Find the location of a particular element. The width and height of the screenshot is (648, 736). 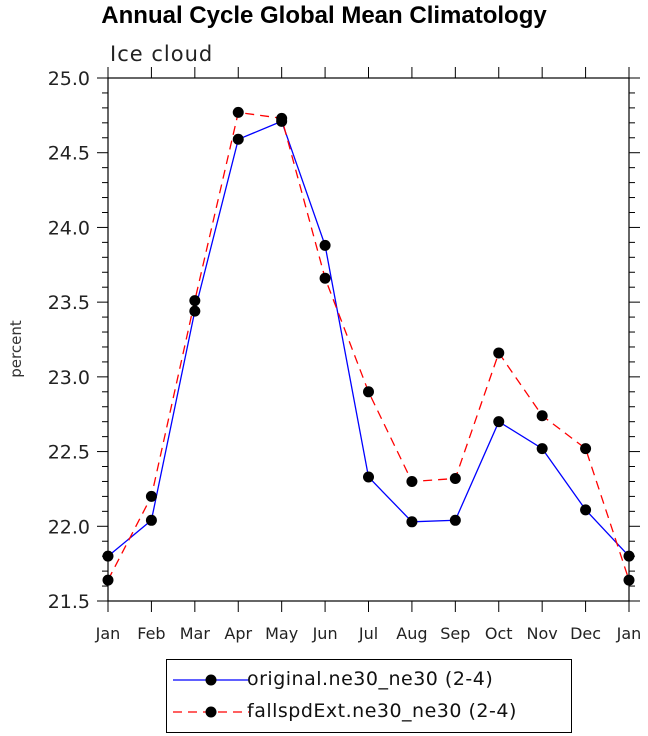

x-tick-label: Jul is located at coordinates (368, 633).